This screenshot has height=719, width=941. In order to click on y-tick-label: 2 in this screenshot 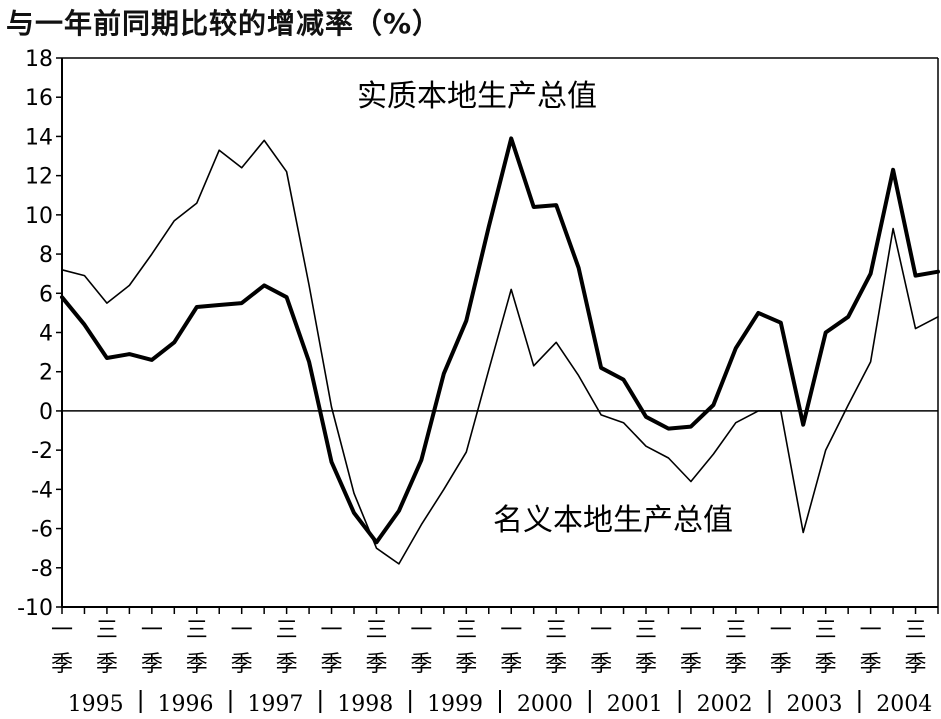, I will do `click(46, 373)`.